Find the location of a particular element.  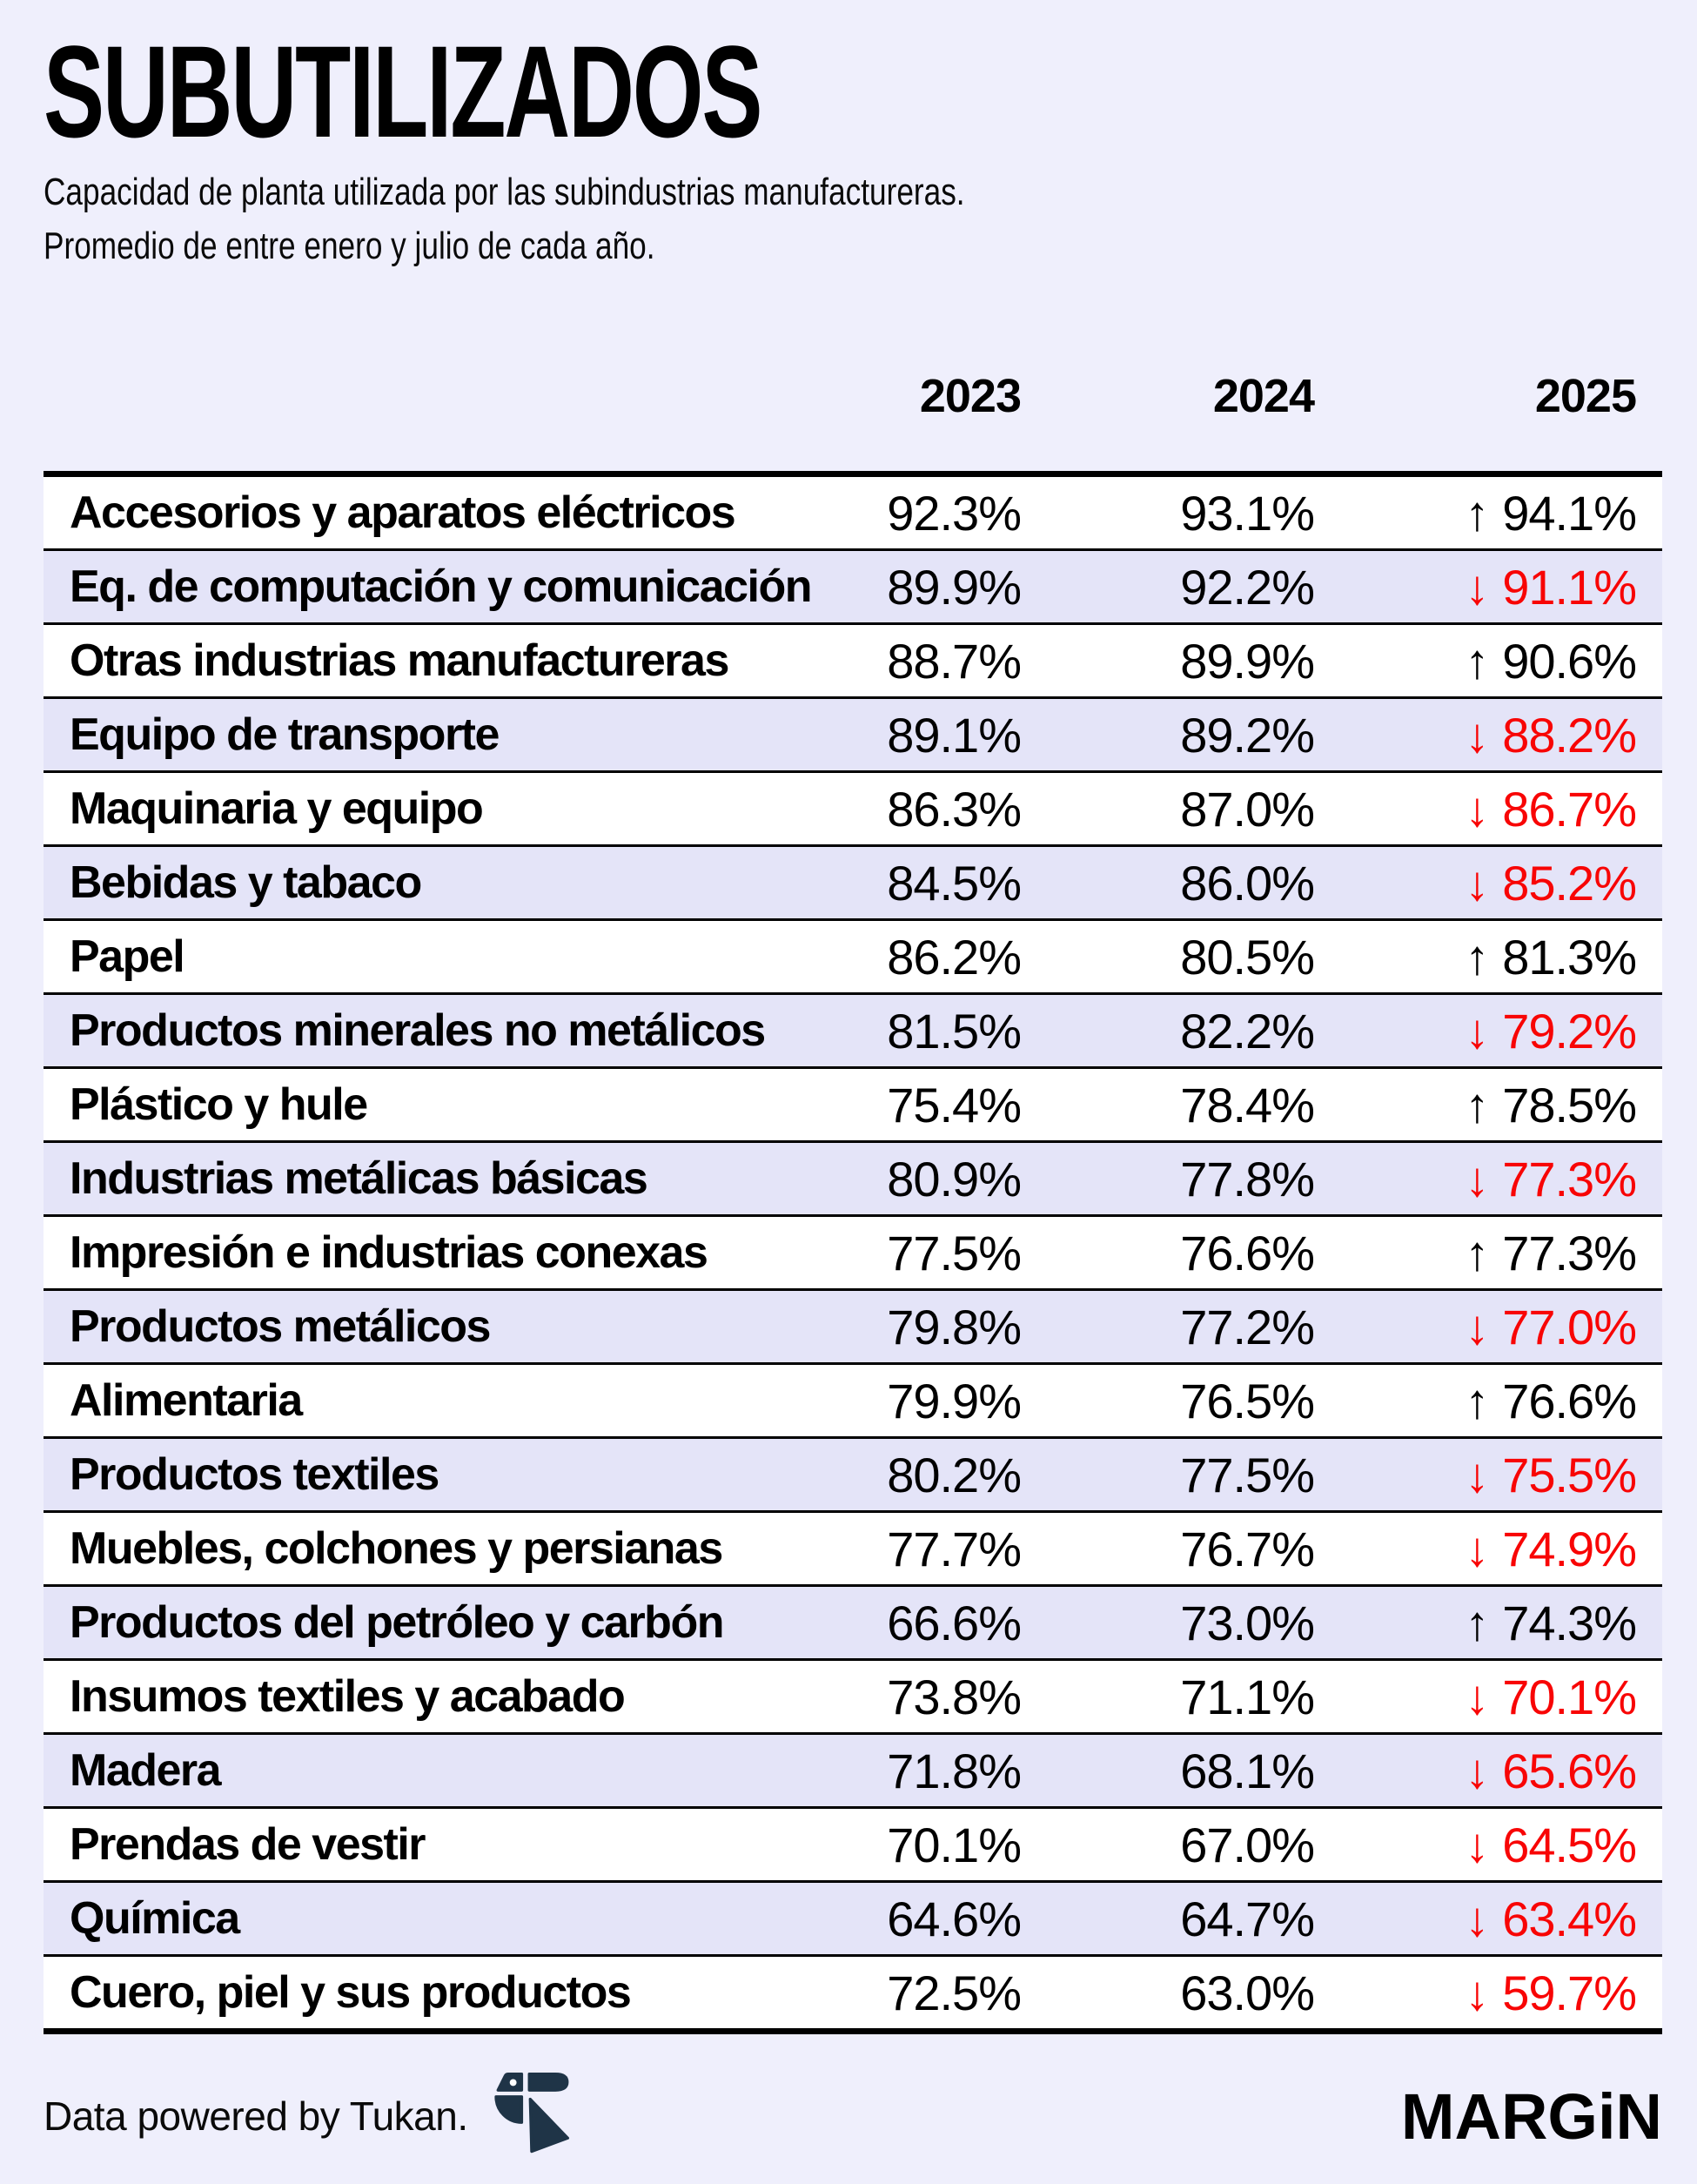

value-2025: ↑ 81.3% is located at coordinates (1501, 957).